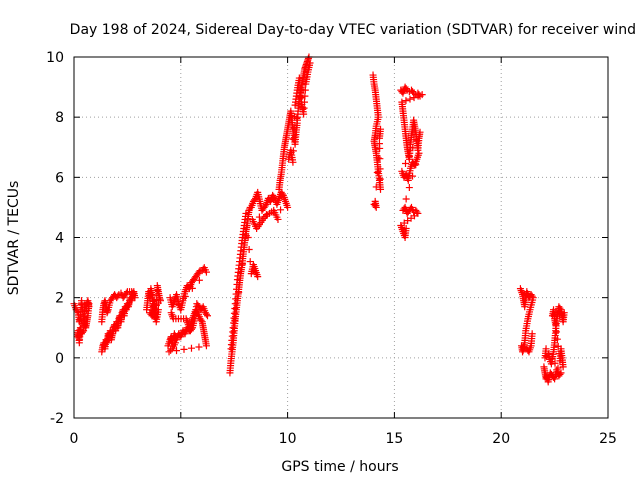 Image resolution: width=640 pixels, height=480 pixels. I want to click on y-tick-label: 6, so click(59, 178).